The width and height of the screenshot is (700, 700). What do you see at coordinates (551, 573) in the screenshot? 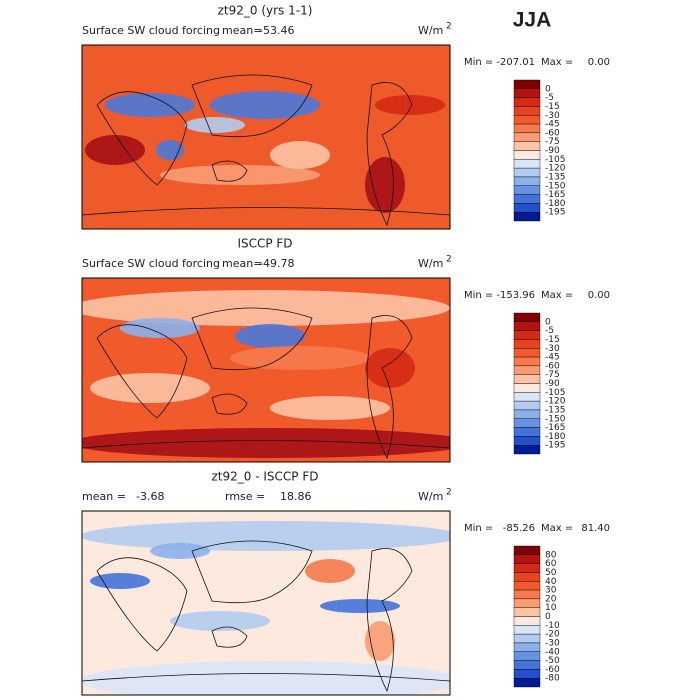
I see `colorbar-label: 50` at bounding box center [551, 573].